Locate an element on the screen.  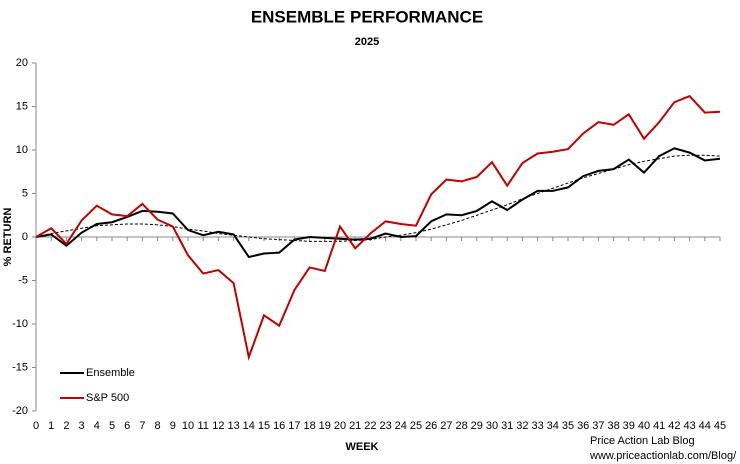
y-tick-label: 15 is located at coordinates (22, 106).